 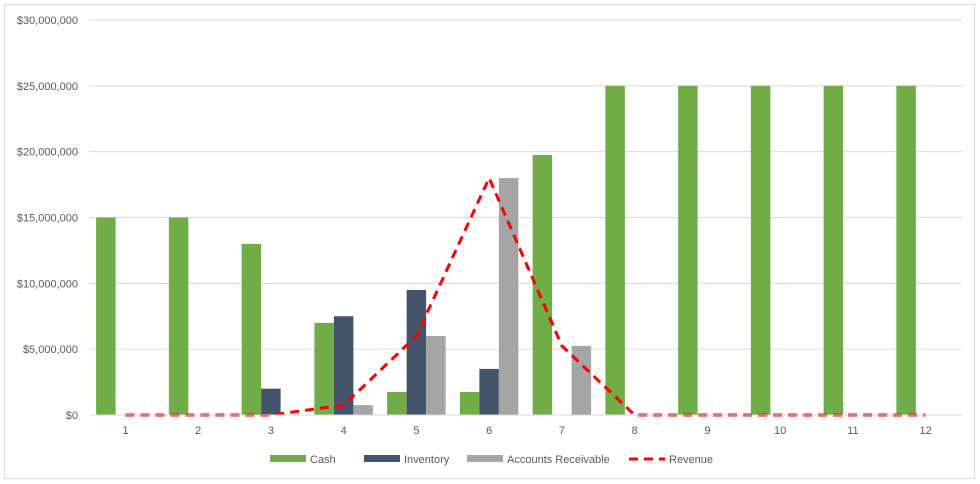 I want to click on x-tick-label: 1, so click(x=125, y=431).